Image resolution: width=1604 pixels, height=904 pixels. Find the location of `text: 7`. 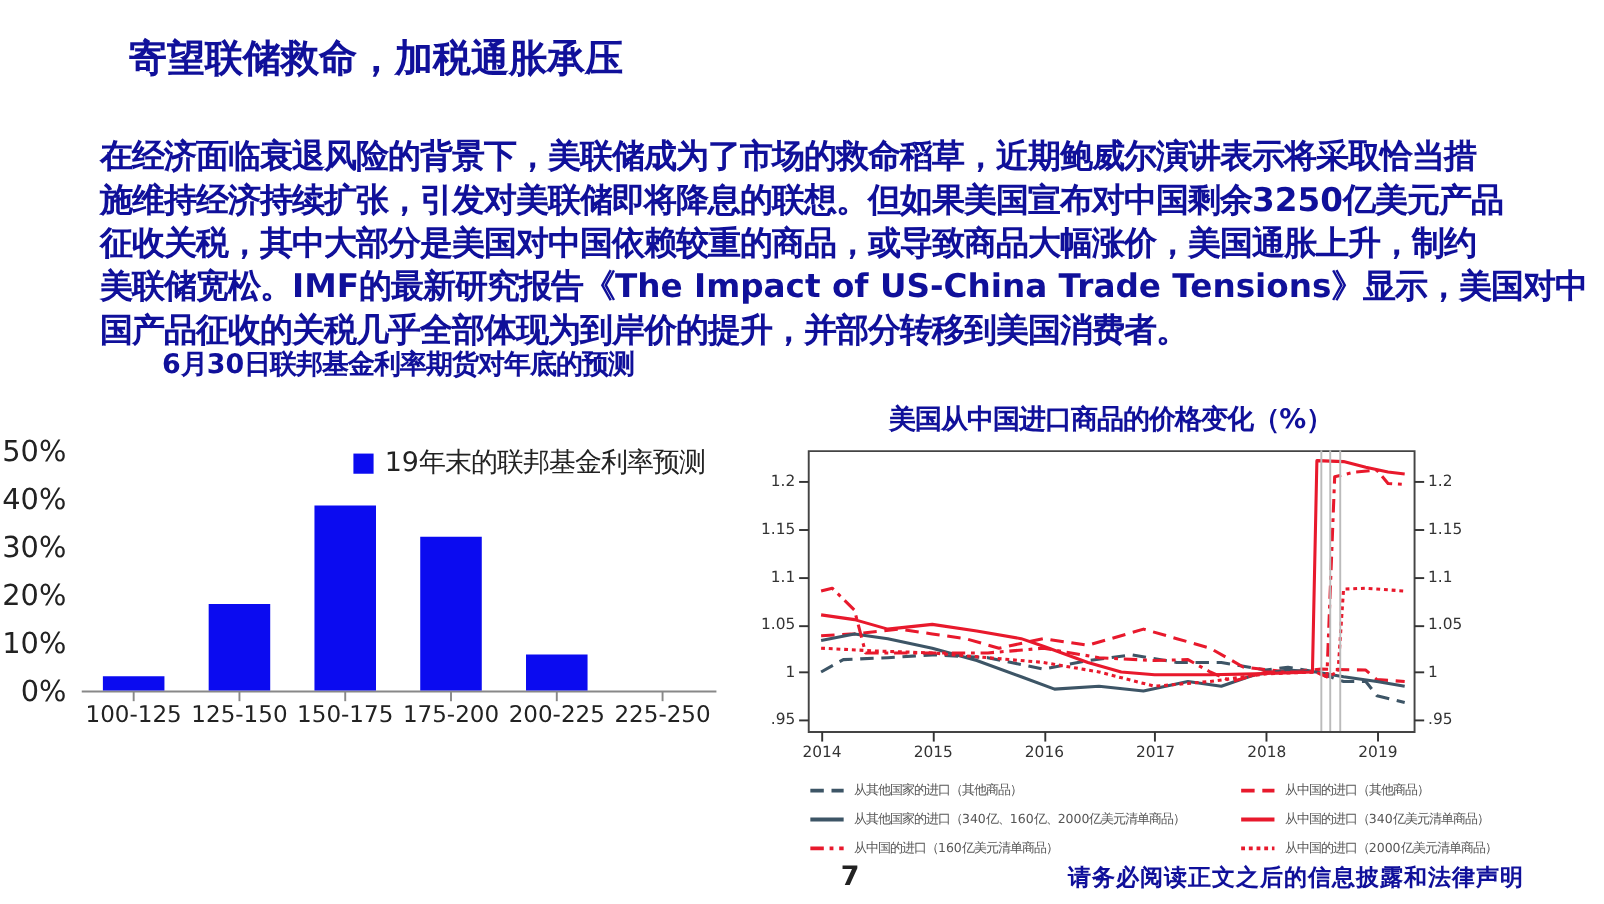

text: 7 is located at coordinates (850, 877).